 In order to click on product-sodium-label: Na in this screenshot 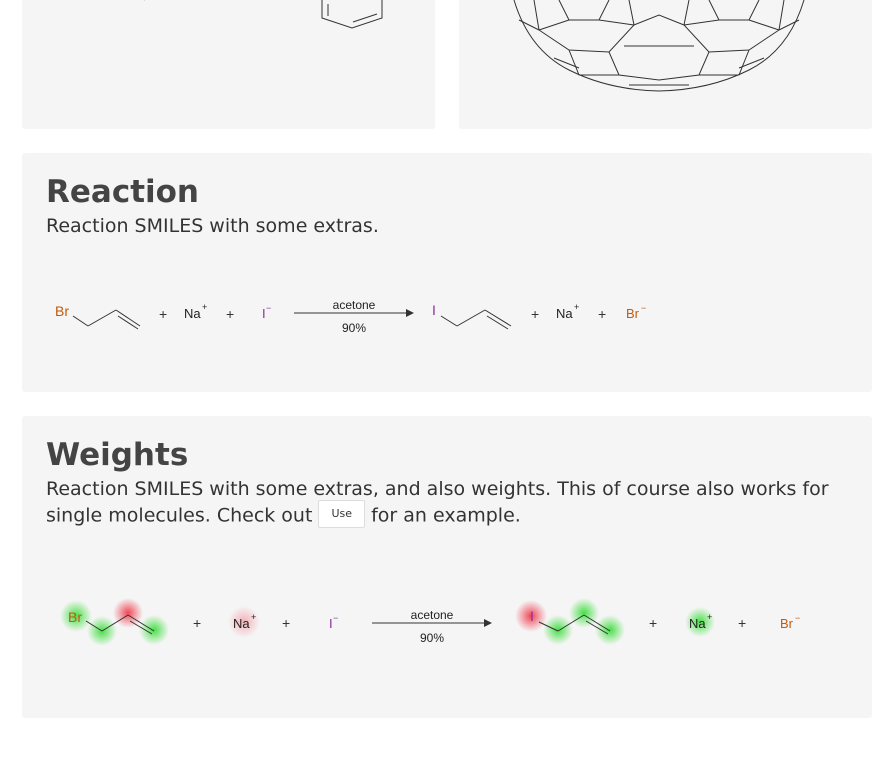, I will do `click(564, 313)`.